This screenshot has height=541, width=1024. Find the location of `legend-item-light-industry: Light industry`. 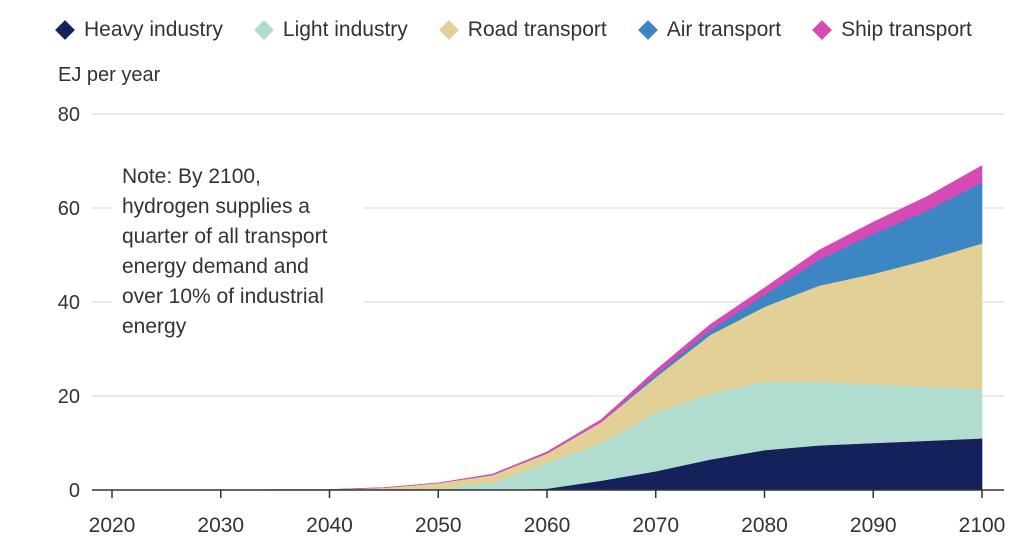

legend-item-light-industry: Light industry is located at coordinates (330, 30).